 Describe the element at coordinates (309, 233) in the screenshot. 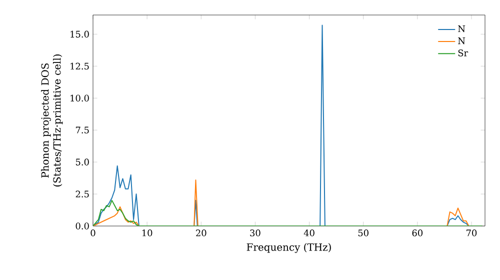

I see `x-tick-label: 40` at that location.